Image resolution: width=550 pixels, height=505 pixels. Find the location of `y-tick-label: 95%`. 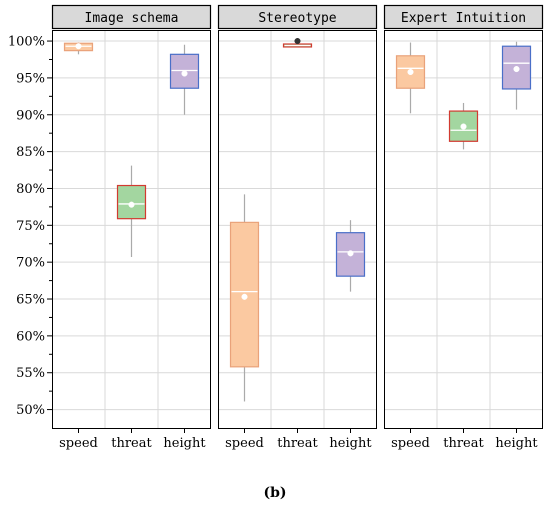

y-tick-label: 95% is located at coordinates (30, 78).